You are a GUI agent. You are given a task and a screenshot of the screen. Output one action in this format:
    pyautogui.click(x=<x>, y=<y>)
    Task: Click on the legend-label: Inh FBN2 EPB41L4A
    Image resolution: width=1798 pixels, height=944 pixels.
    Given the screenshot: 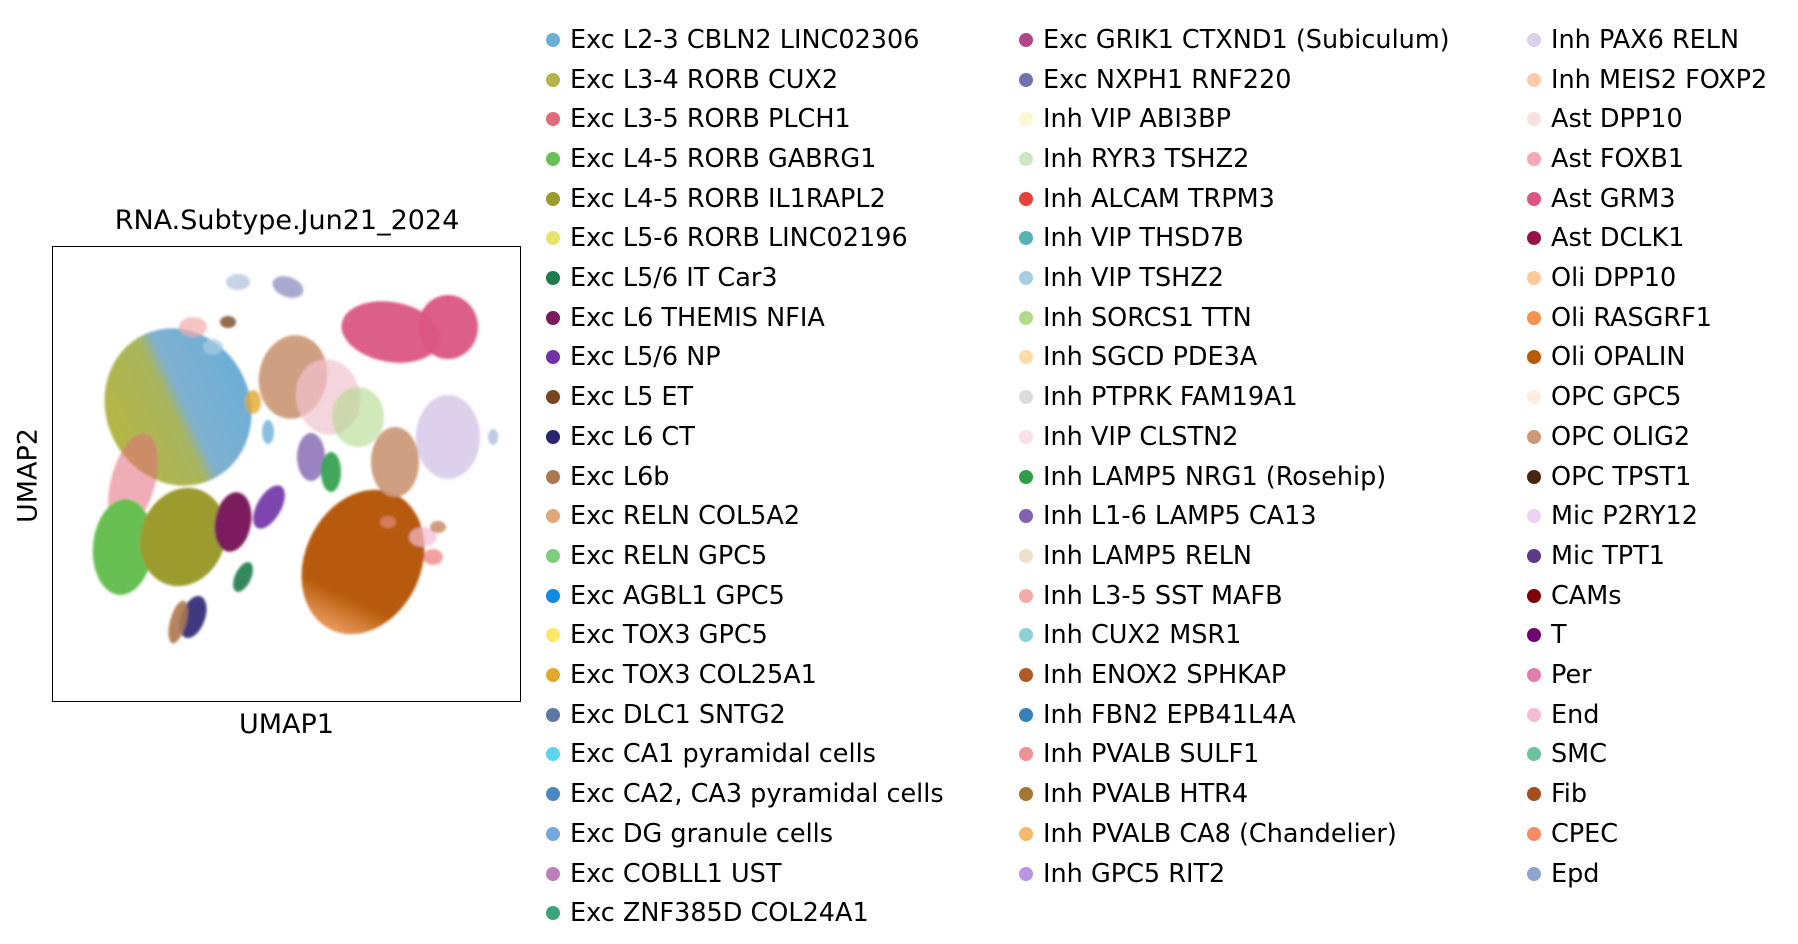 What is the action you would take?
    pyautogui.click(x=1169, y=714)
    